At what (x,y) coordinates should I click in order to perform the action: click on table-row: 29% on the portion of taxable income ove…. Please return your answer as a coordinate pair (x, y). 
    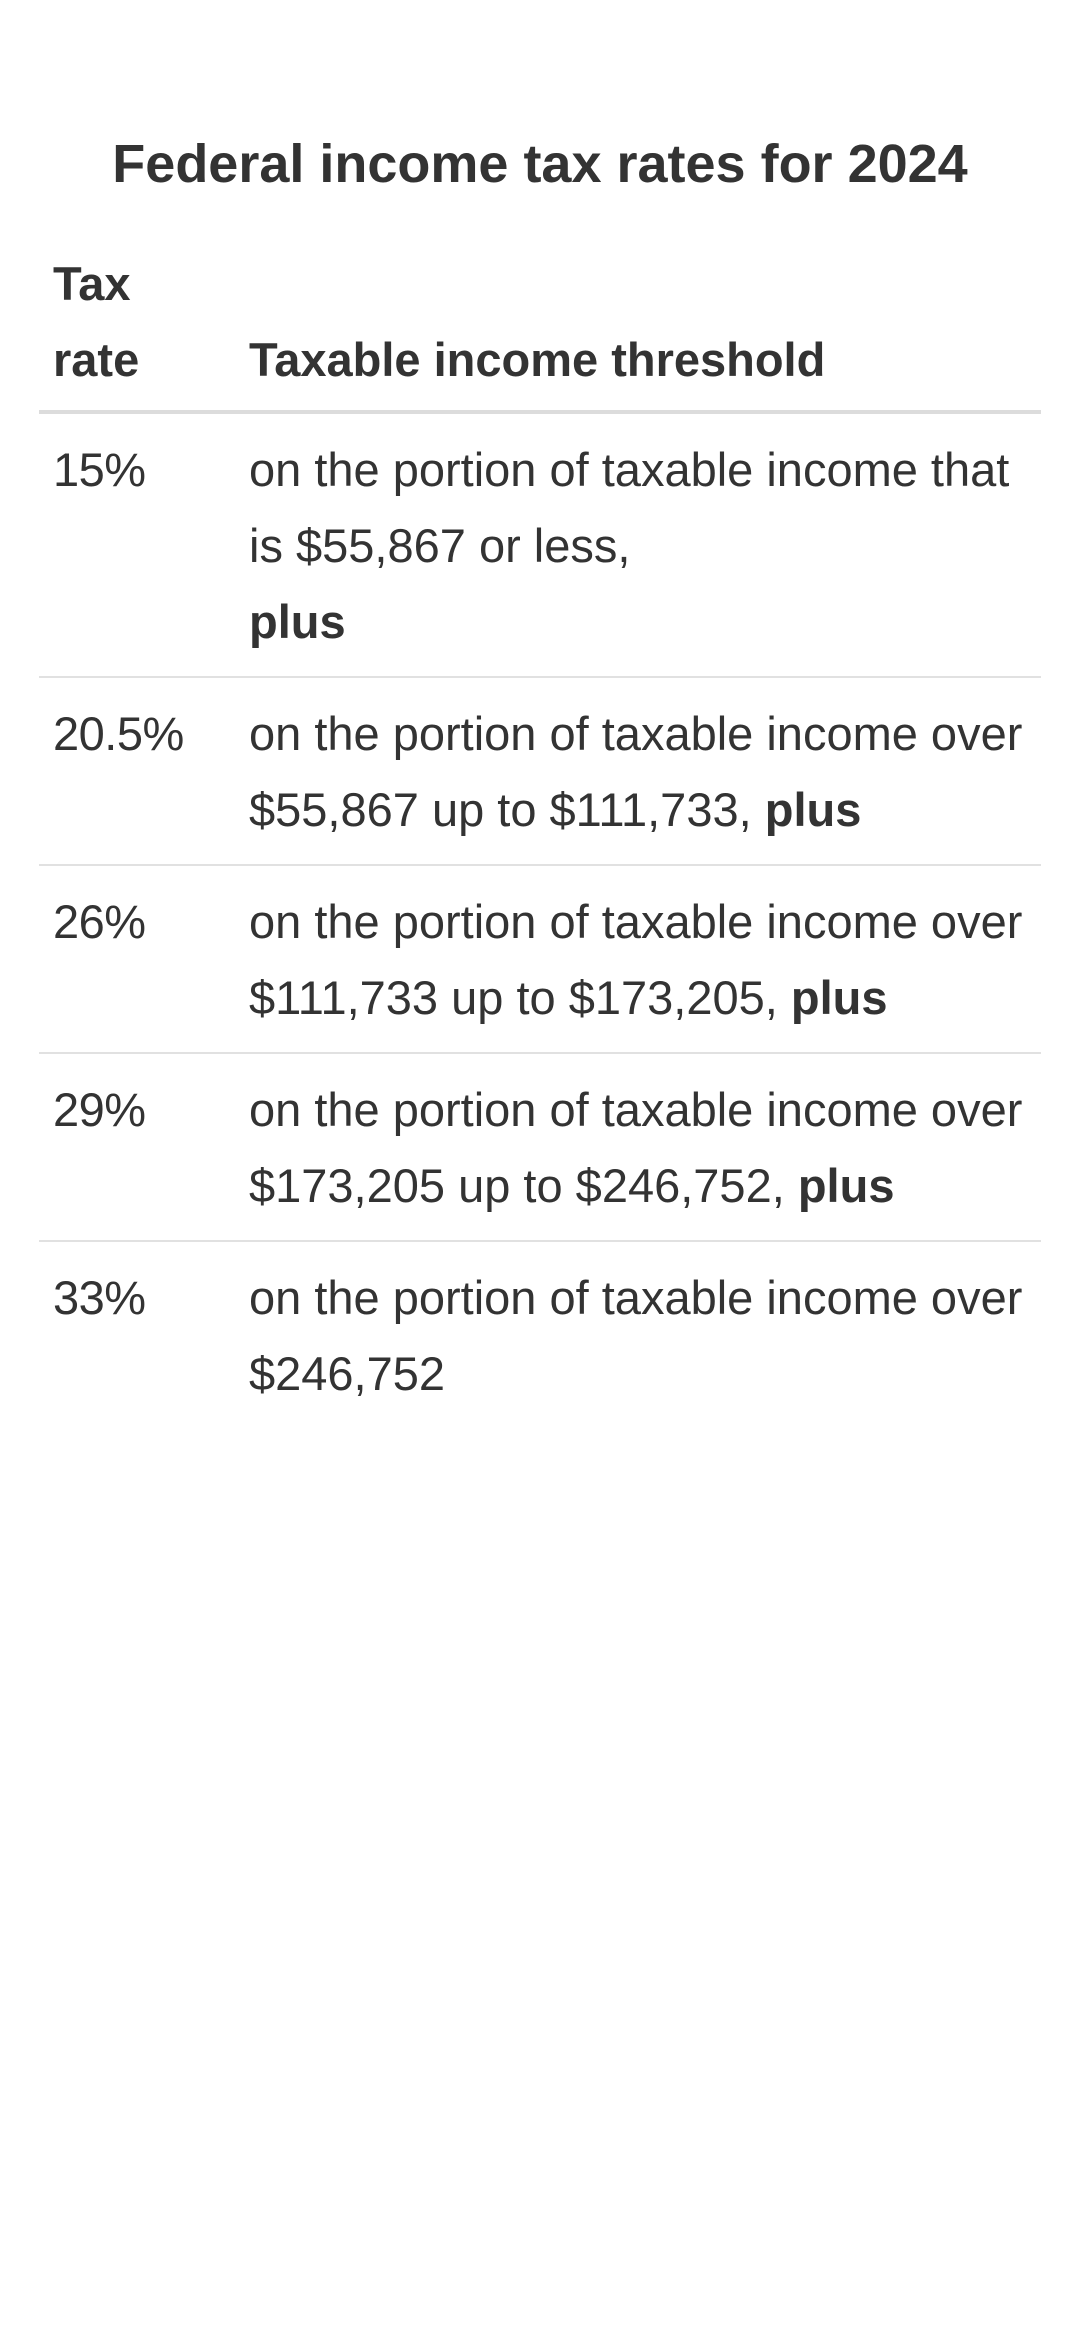
    Looking at the image, I should click on (540, 1147).